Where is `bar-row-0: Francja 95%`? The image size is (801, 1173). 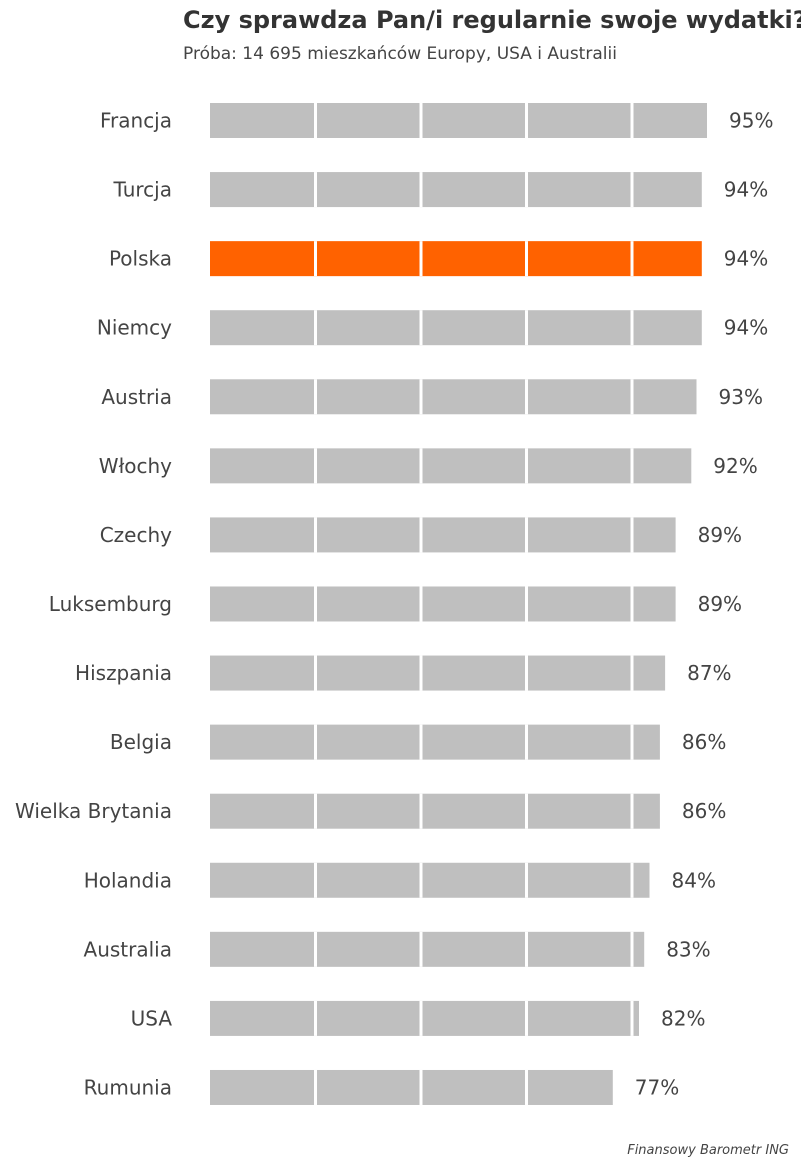 bar-row-0: Francja 95% is located at coordinates (436, 120).